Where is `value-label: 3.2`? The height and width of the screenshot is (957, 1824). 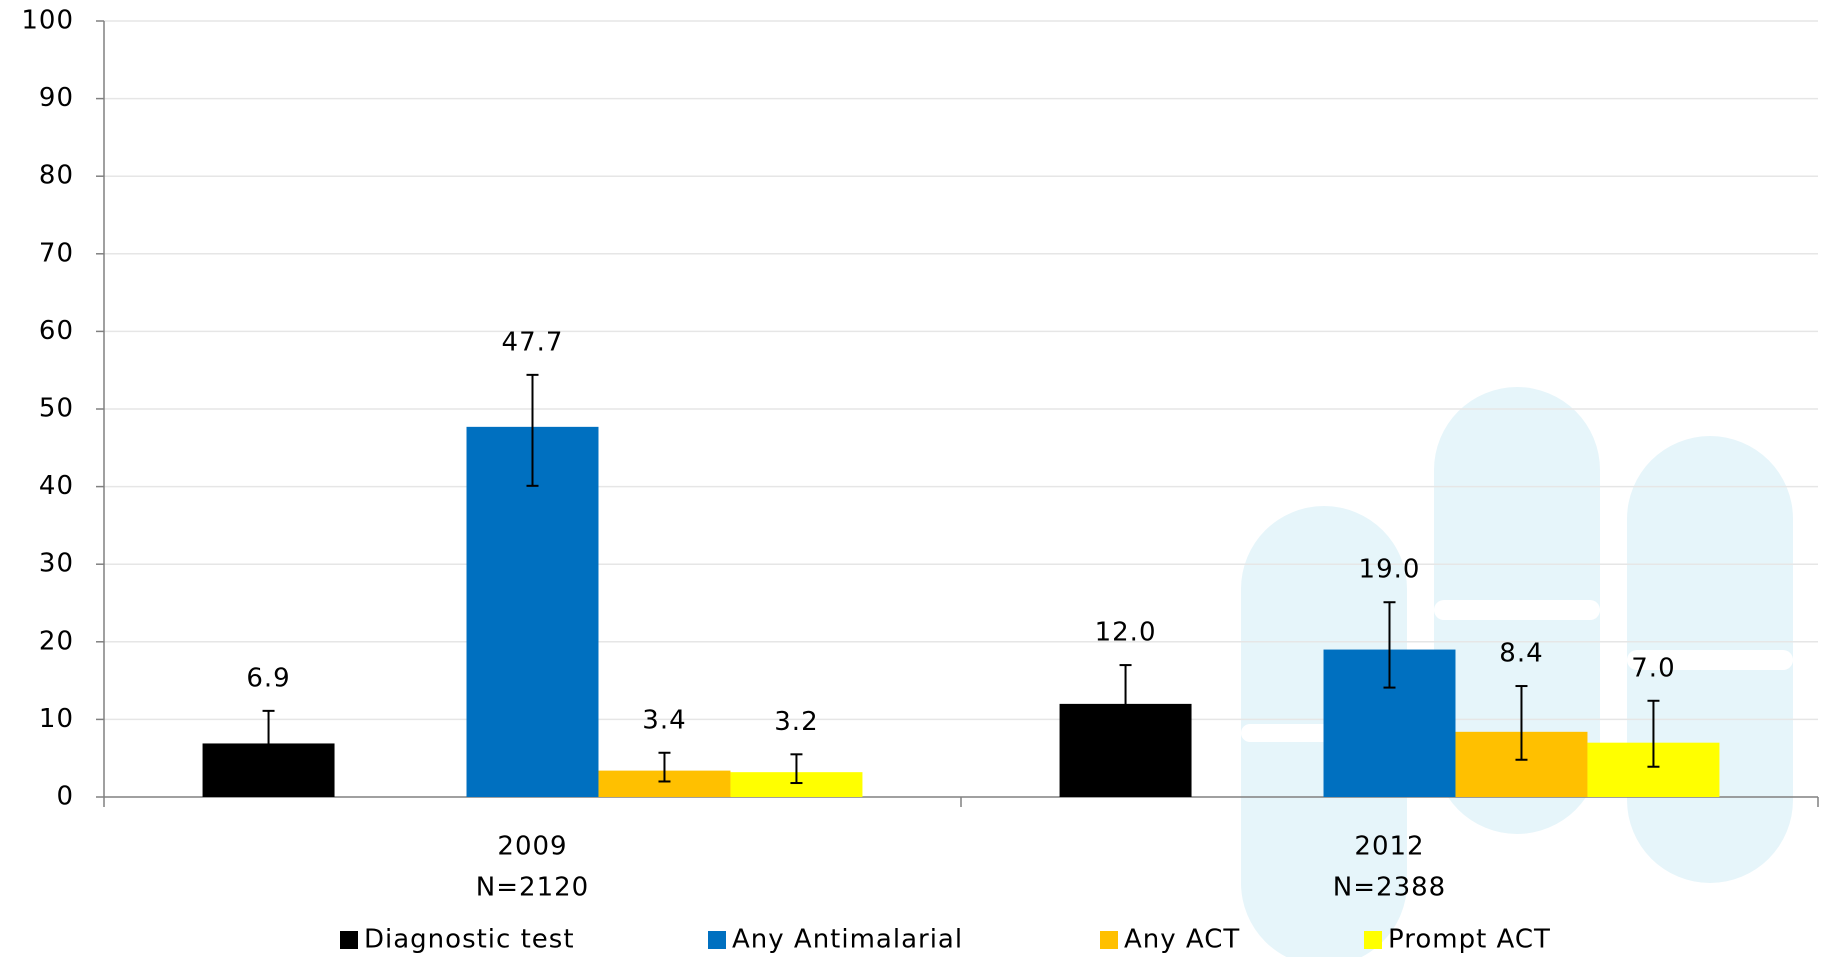
value-label: 3.2 is located at coordinates (796, 722).